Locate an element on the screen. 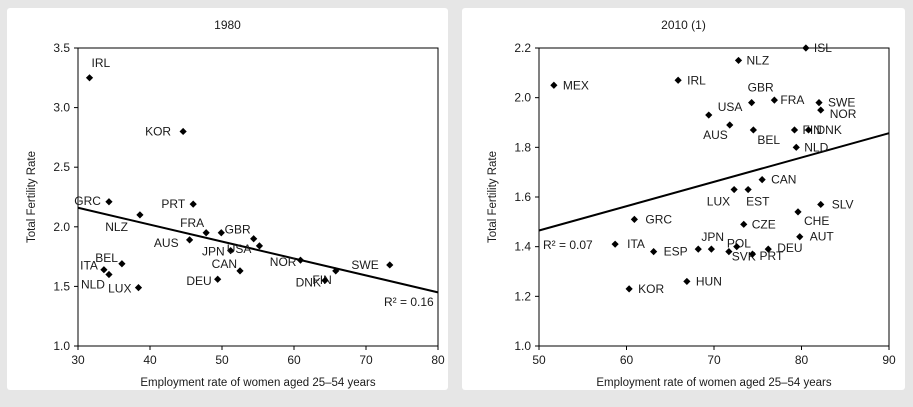 This screenshot has height=407, width=913. y-tick-label: 2.0 is located at coordinates (61, 227).